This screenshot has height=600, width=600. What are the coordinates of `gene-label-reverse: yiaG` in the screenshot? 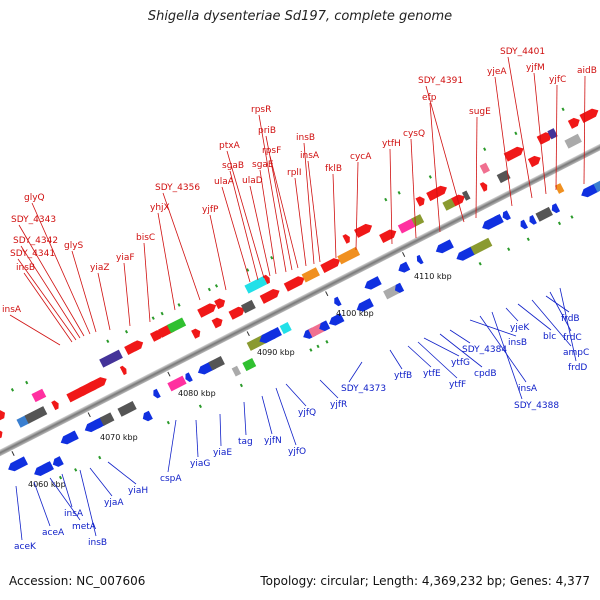 It's located at (200, 464).